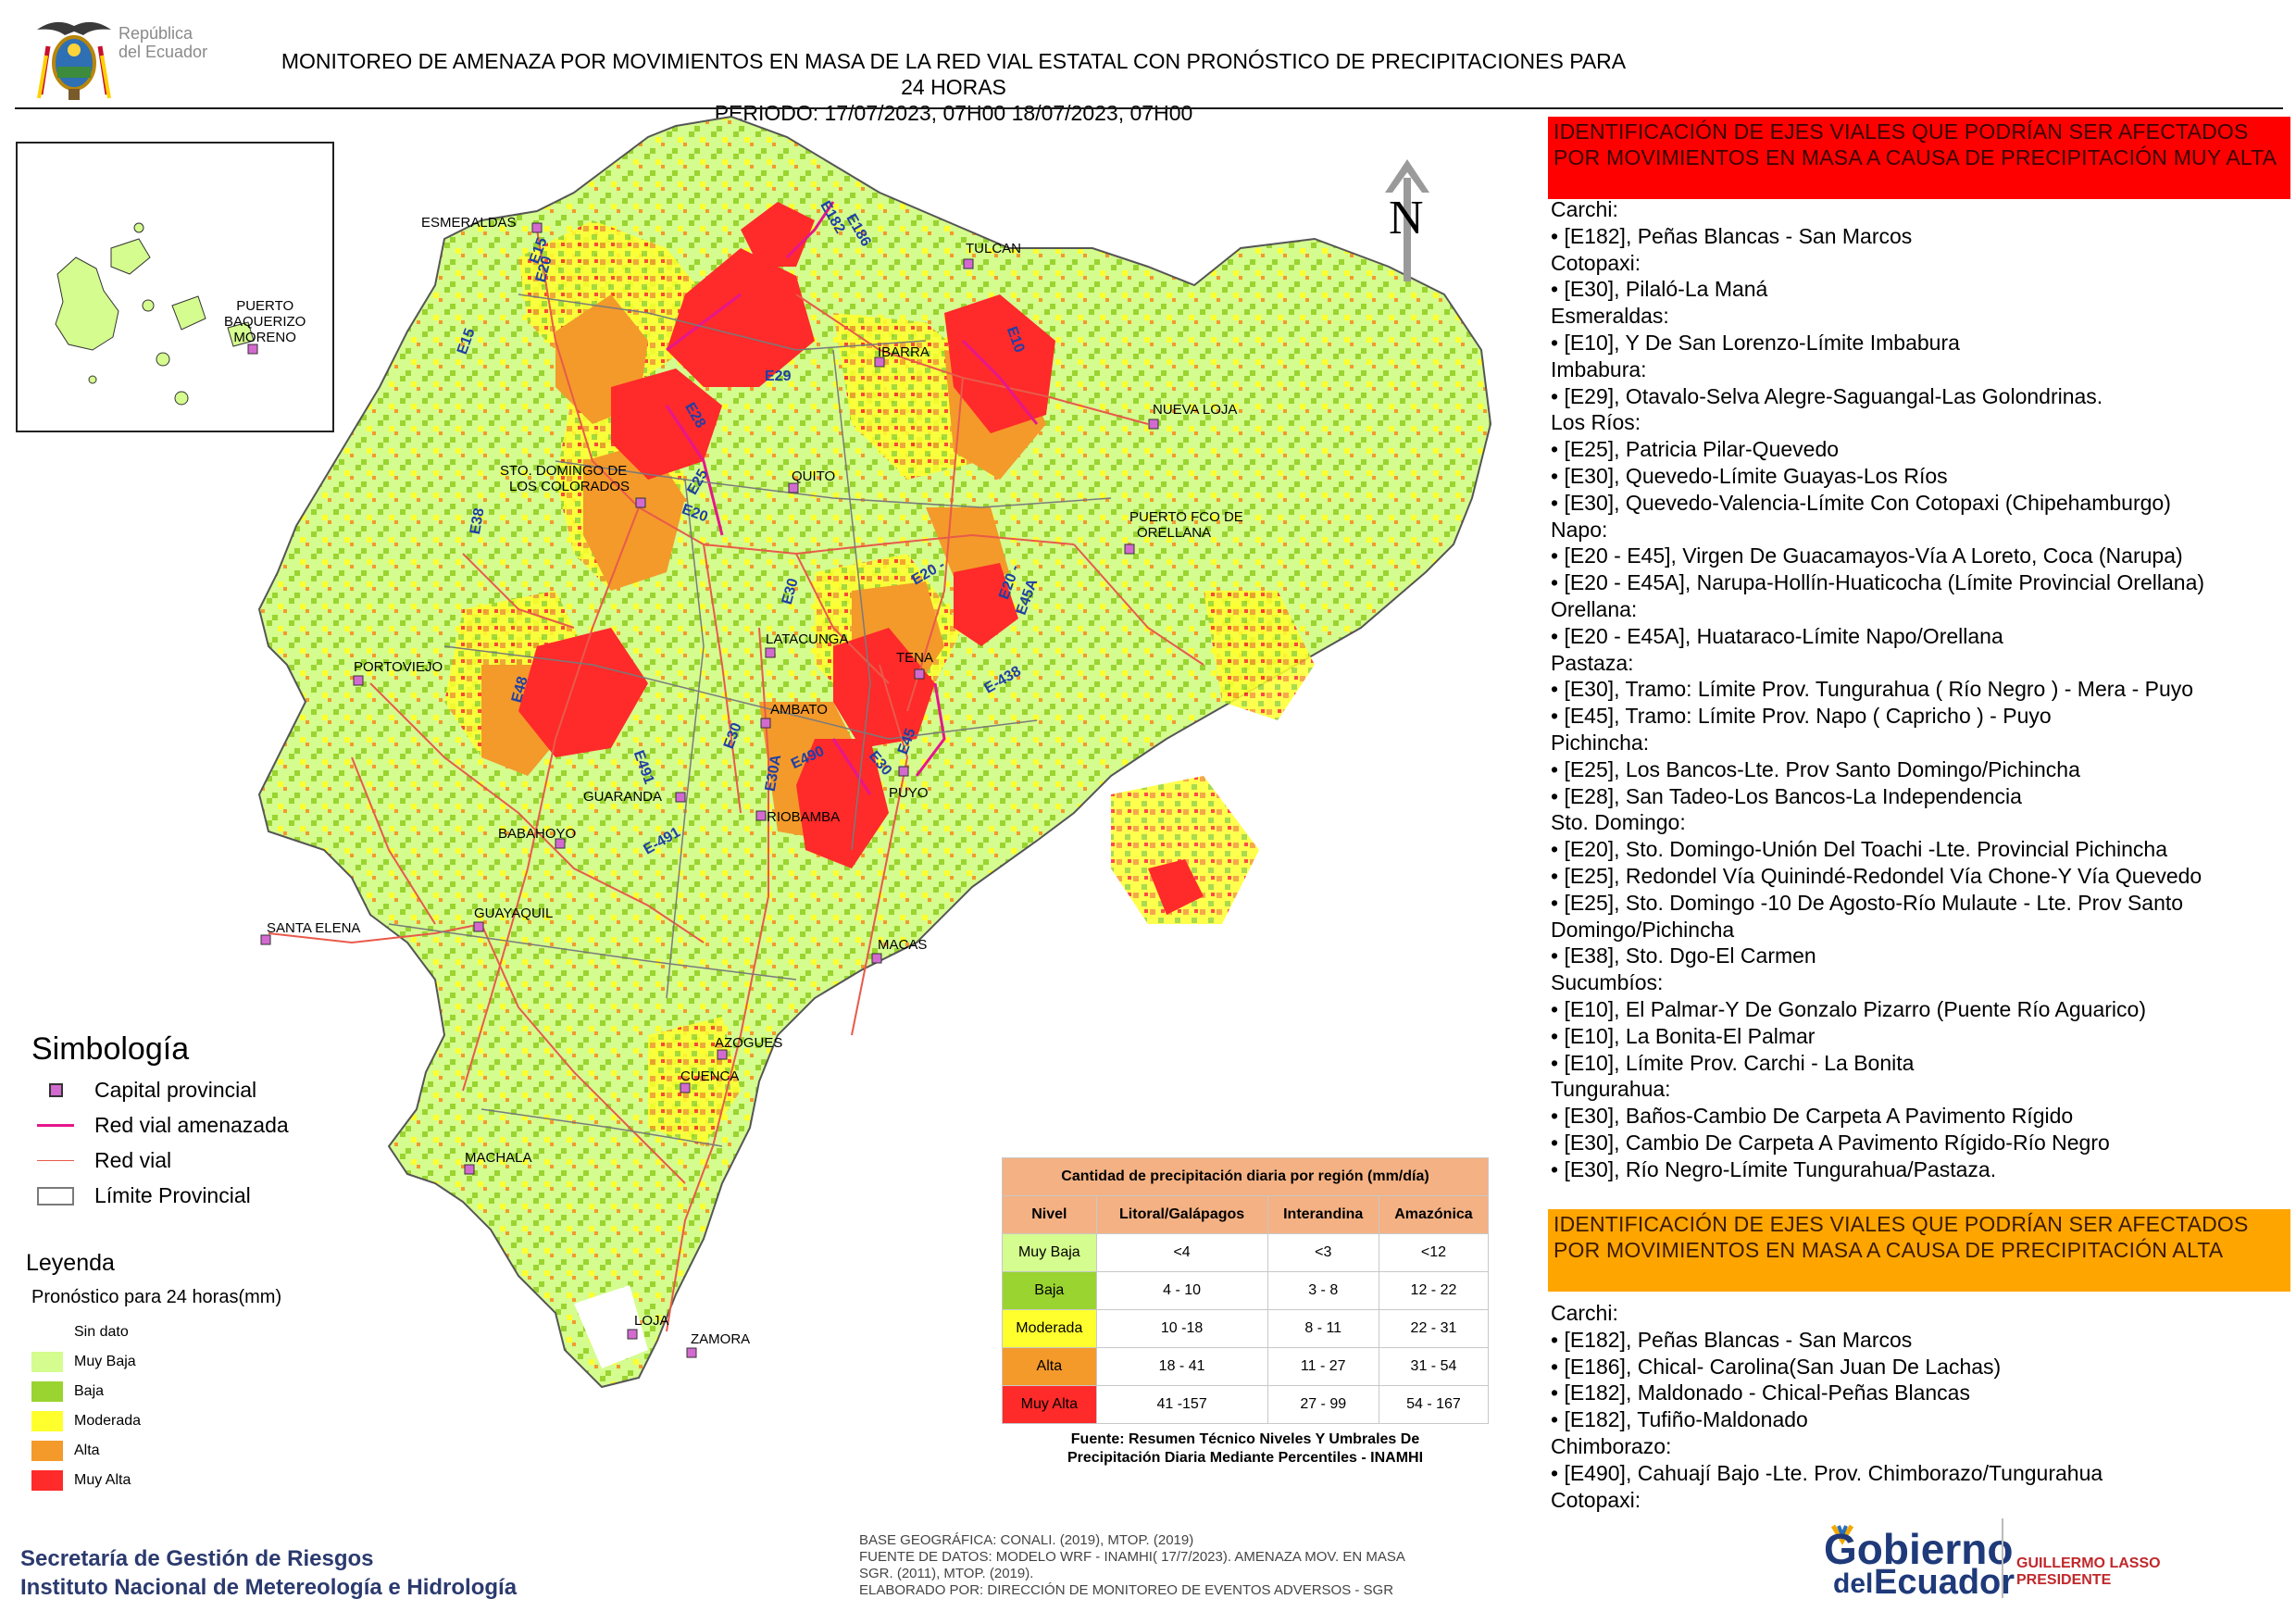  I want to click on galapagos-inset, so click(175, 287).